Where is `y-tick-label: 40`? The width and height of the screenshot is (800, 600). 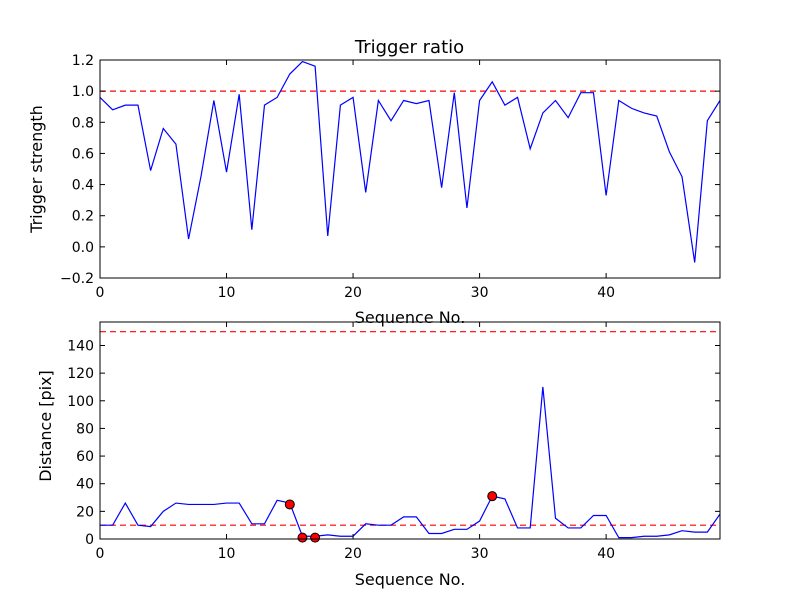
y-tick-label: 40 is located at coordinates (85, 485).